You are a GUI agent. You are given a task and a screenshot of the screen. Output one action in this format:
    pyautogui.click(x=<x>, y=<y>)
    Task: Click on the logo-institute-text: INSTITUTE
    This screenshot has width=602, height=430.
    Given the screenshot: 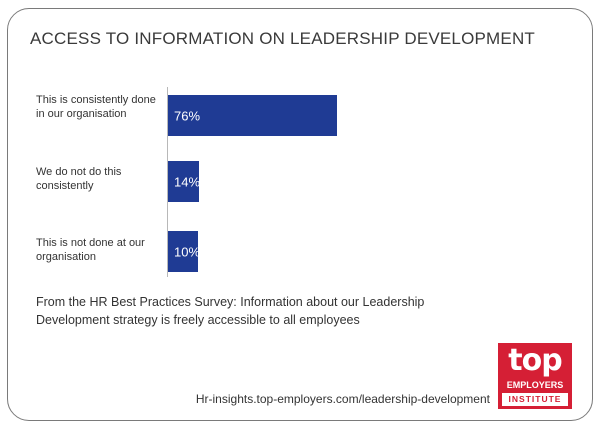 What is the action you would take?
    pyautogui.click(x=535, y=399)
    